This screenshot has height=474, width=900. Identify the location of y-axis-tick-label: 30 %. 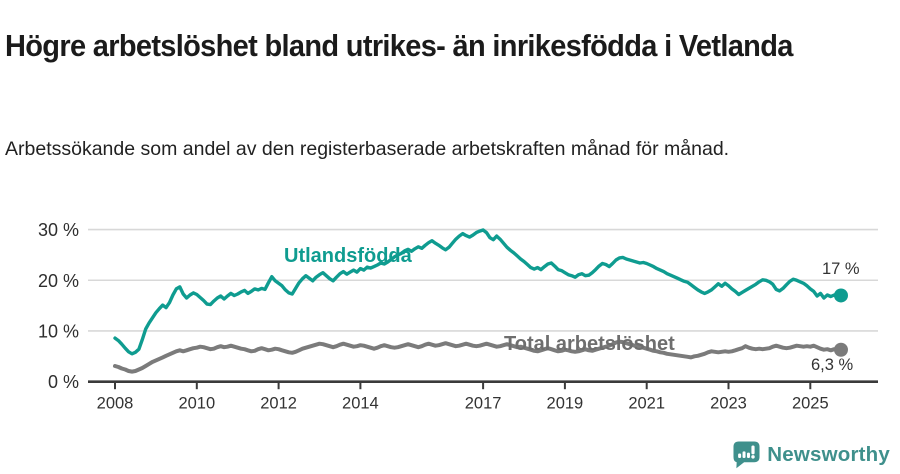
(58, 230).